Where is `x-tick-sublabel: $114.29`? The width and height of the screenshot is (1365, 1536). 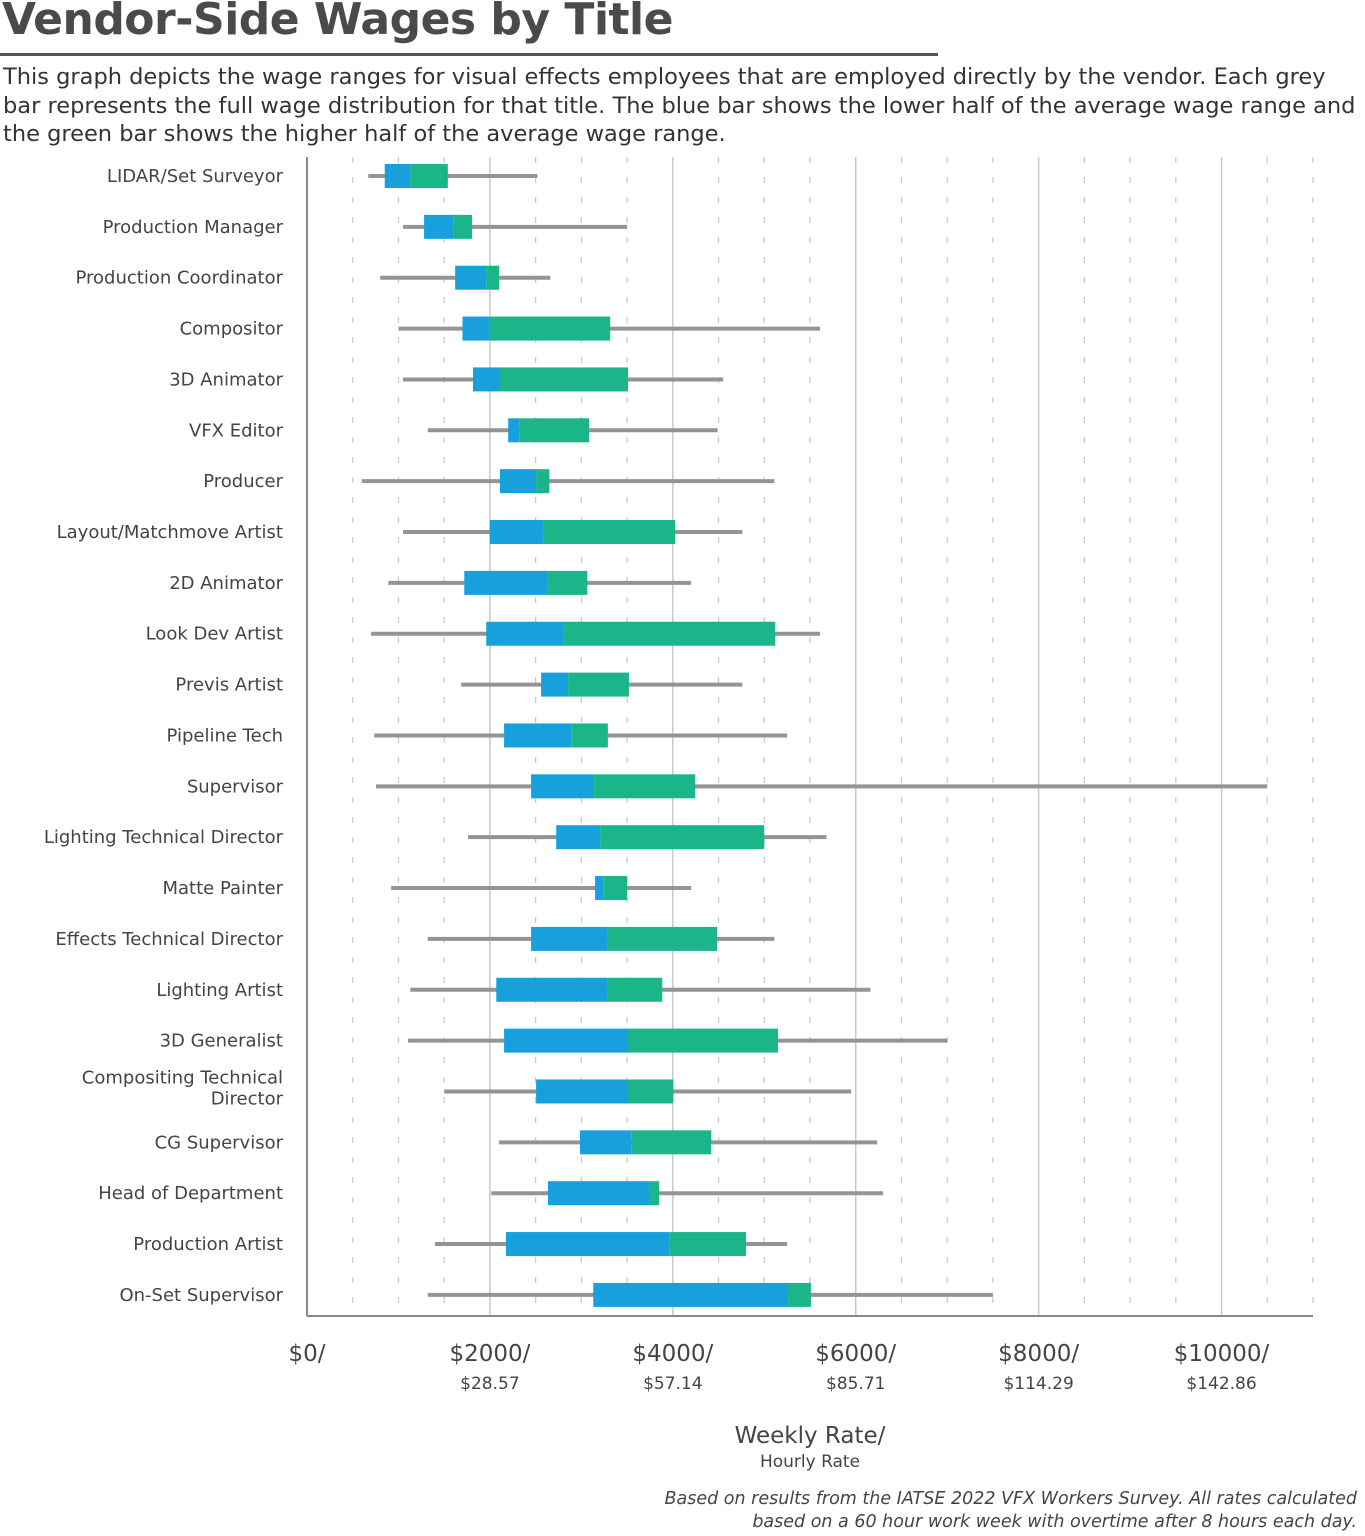 x-tick-sublabel: $114.29 is located at coordinates (1038, 1384).